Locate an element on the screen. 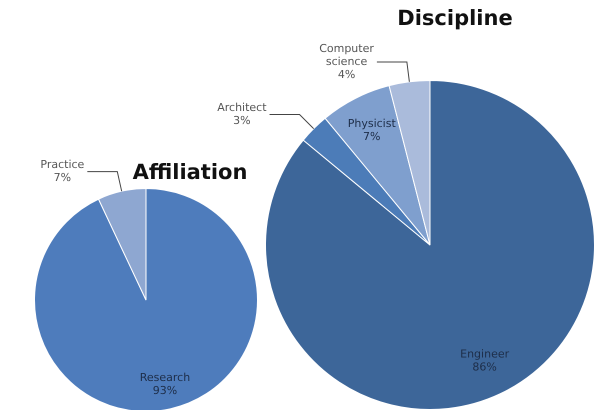 The height and width of the screenshot is (410, 615). data-label: 93% is located at coordinates (165, 391).